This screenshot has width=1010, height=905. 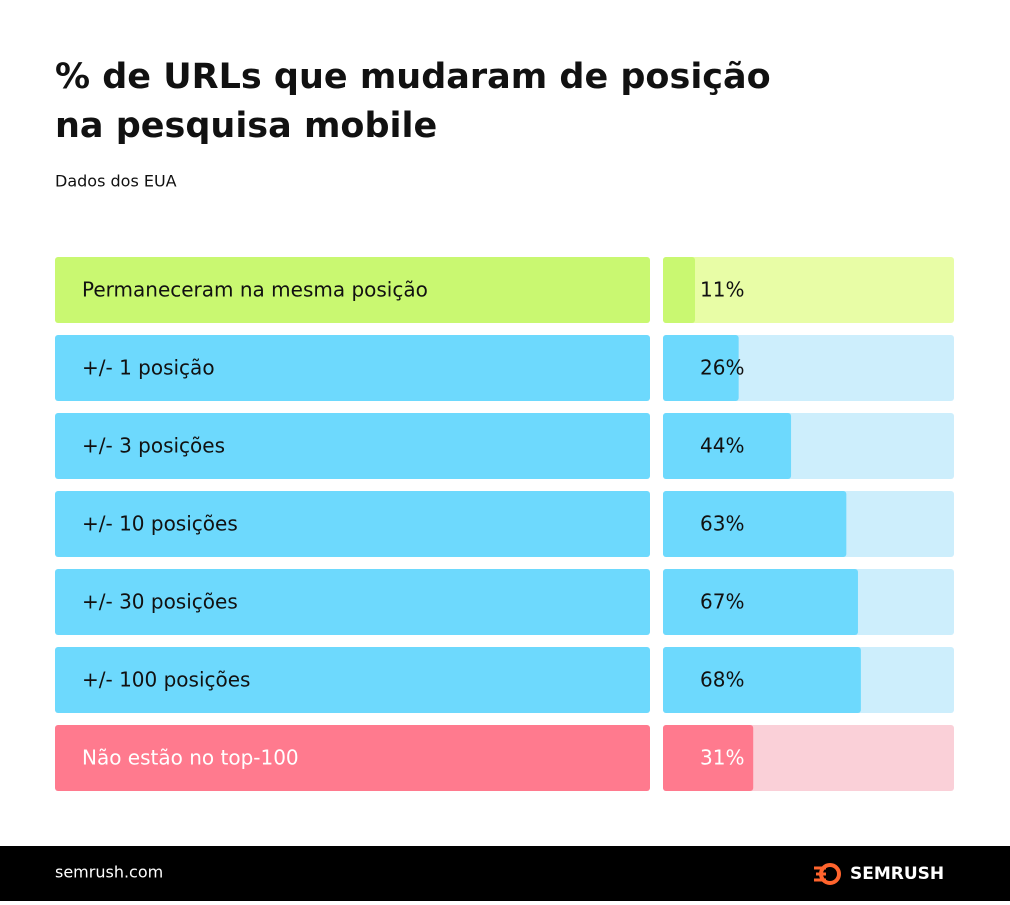 I want to click on category-label: +/- 1 posição, so click(x=148, y=368).